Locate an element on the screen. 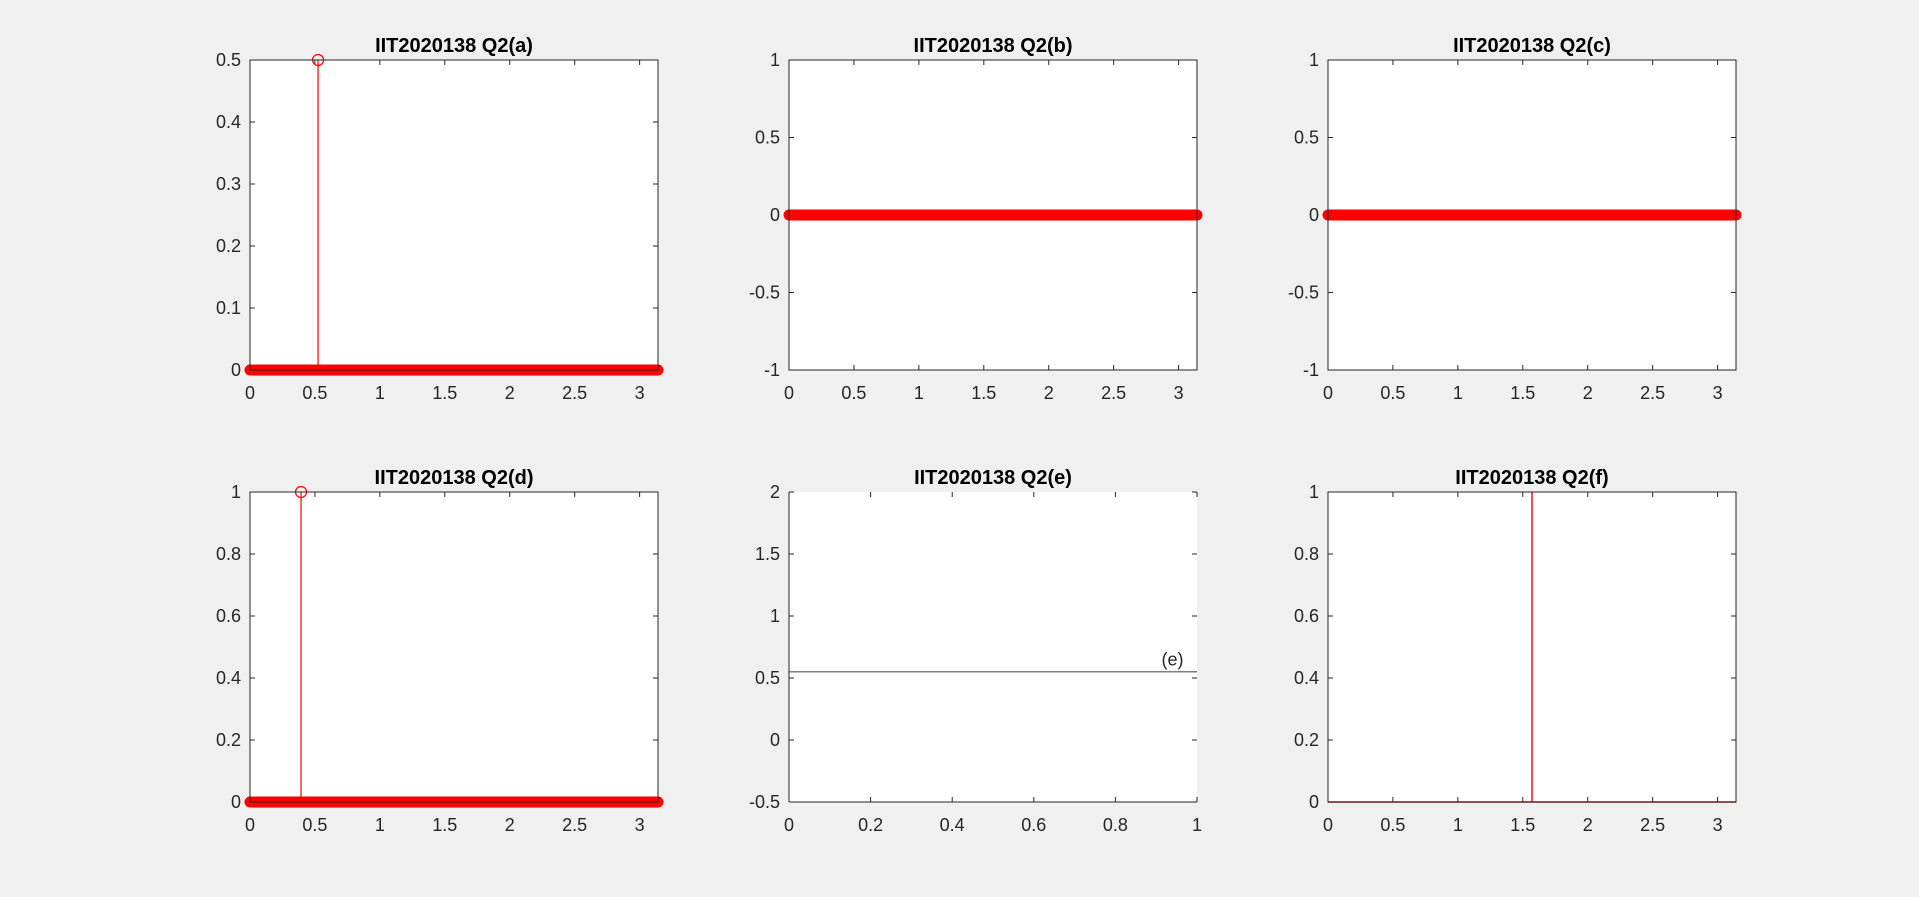 The width and height of the screenshot is (1919, 897). x-tick-label: 0.2 is located at coordinates (870, 825).